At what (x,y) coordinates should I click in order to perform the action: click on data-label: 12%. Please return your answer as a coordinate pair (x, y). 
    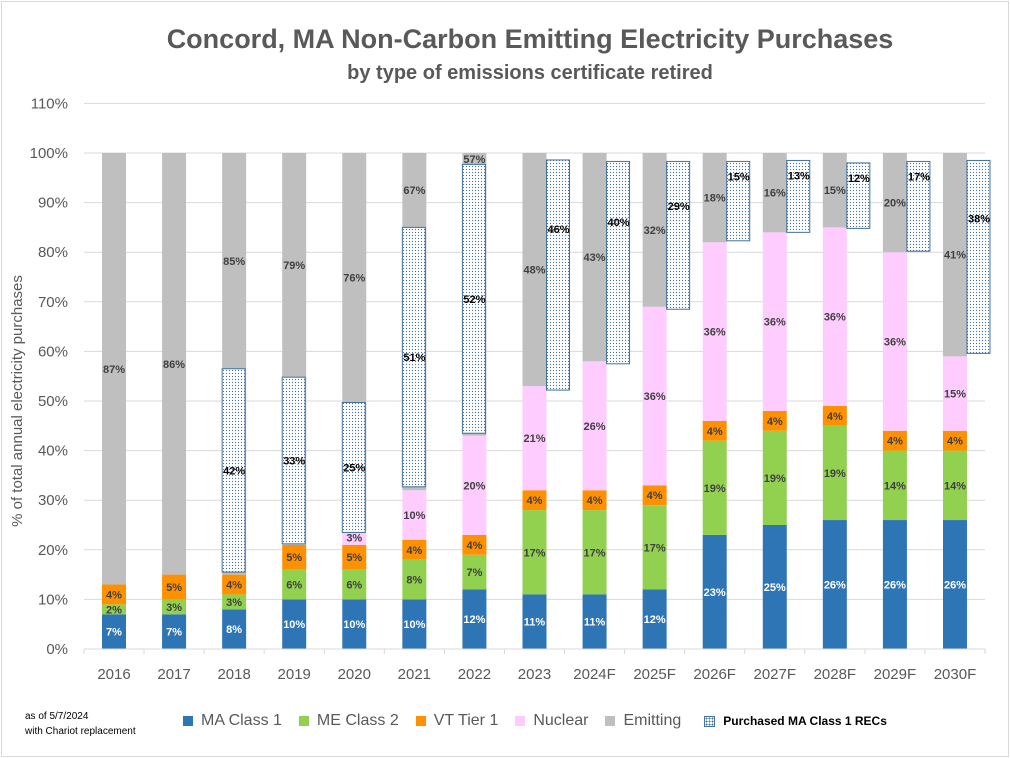
    Looking at the image, I should click on (655, 620).